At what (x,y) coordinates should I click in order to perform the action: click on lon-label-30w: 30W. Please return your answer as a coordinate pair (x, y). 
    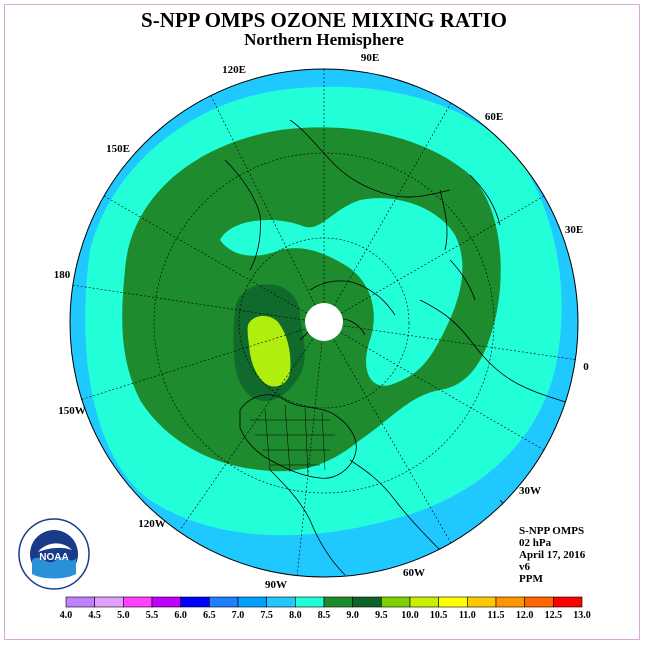
    Looking at the image, I should click on (530, 491).